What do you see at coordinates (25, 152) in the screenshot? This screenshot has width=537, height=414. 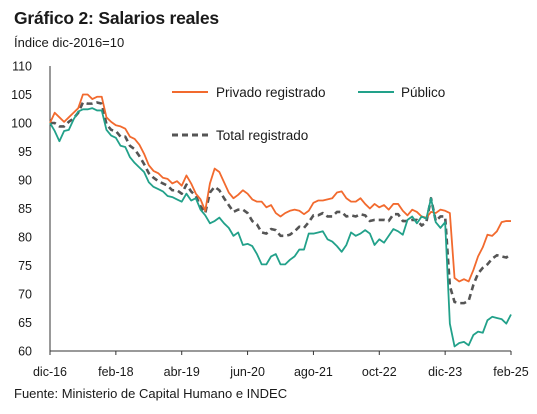 I see `y-tick-label: 95` at bounding box center [25, 152].